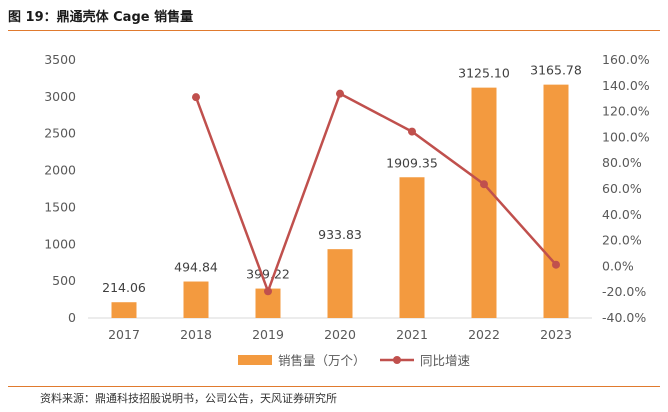 The width and height of the screenshot is (668, 412). I want to click on x-tick-label: 2023, so click(556, 334).